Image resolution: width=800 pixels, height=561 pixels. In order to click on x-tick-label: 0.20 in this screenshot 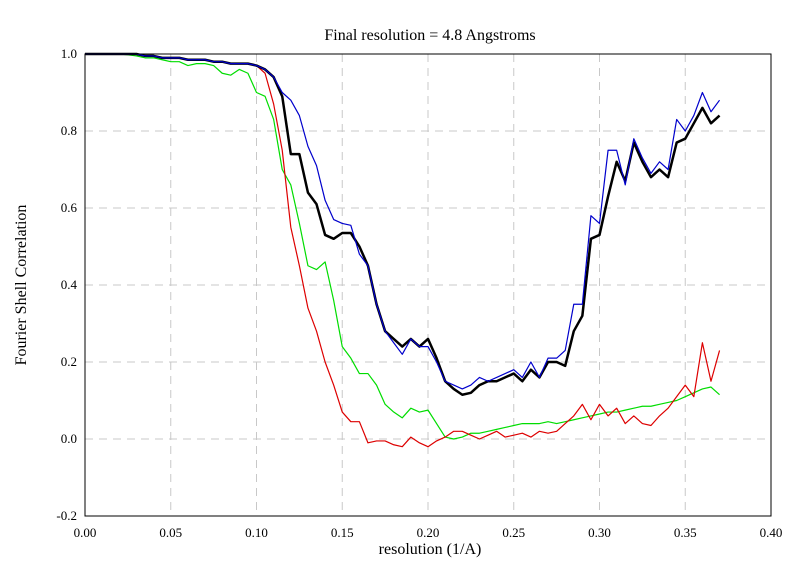, I will do `click(428, 532)`.